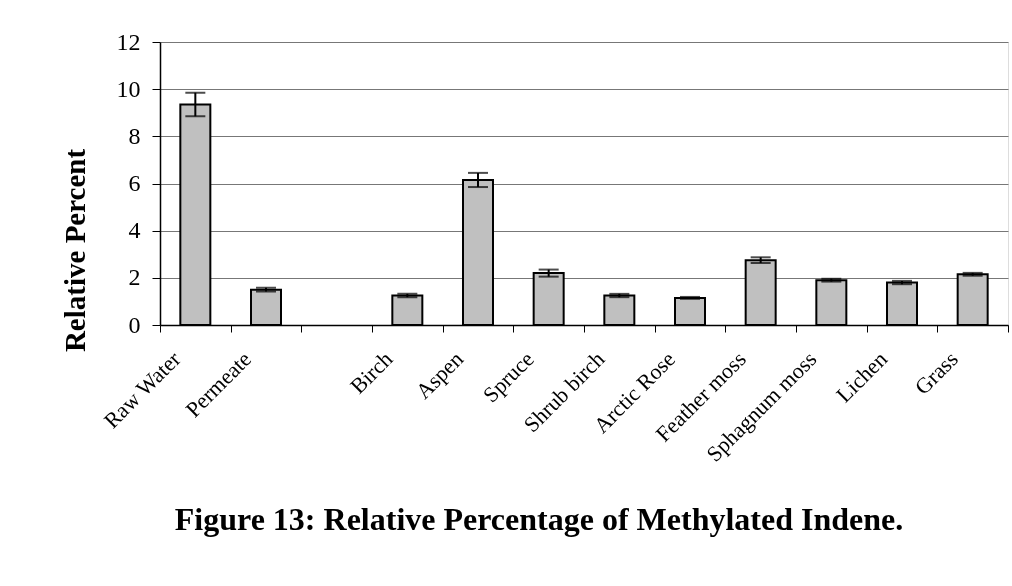 This screenshot has width=1012, height=586. I want to click on y-tick-label: 2, so click(134, 277).